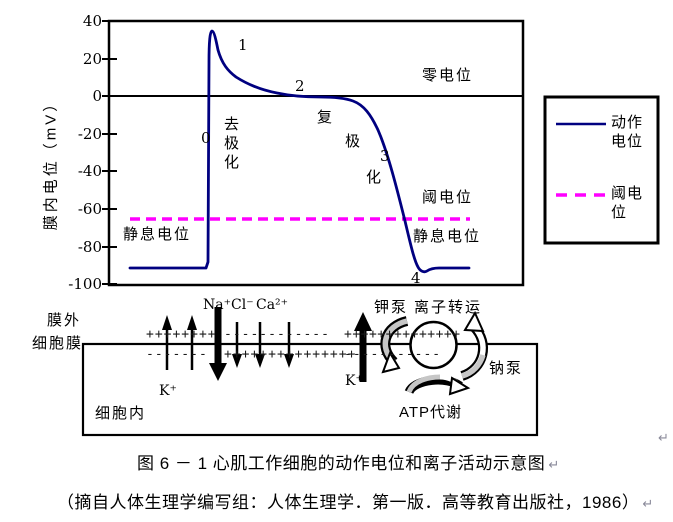 The image size is (673, 522). What do you see at coordinates (354, 141) in the screenshot?
I see `repolarization-char-2: 极` at bounding box center [354, 141].